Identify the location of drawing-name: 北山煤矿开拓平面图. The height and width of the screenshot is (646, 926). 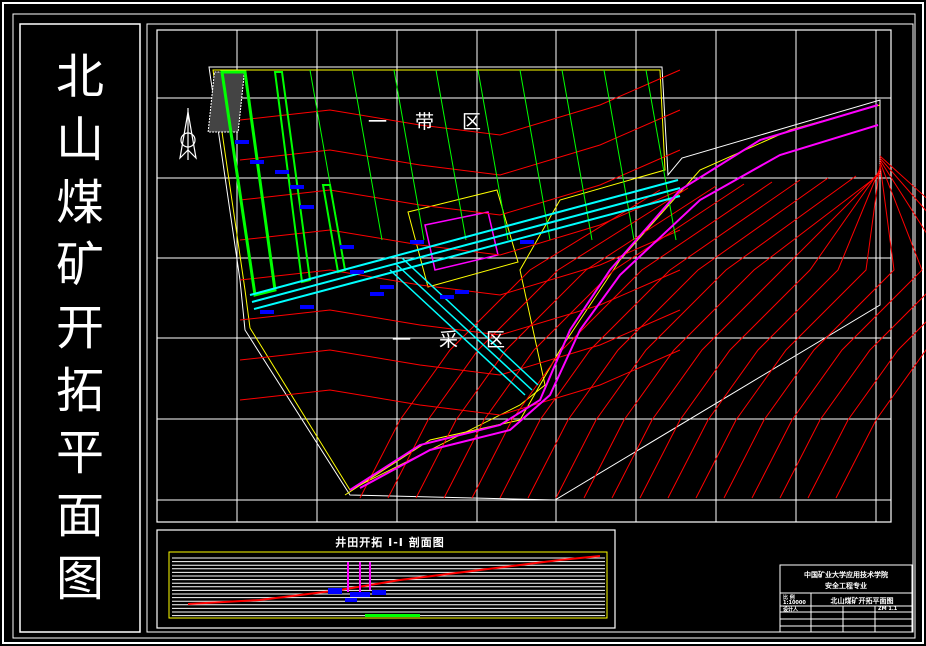
(862, 601).